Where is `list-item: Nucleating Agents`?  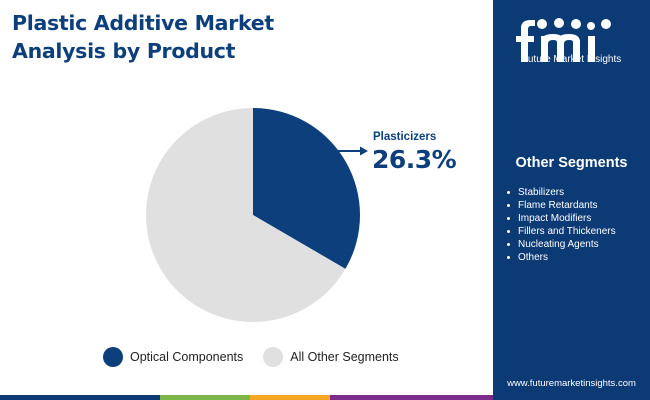 list-item: Nucleating Agents is located at coordinates (560, 244).